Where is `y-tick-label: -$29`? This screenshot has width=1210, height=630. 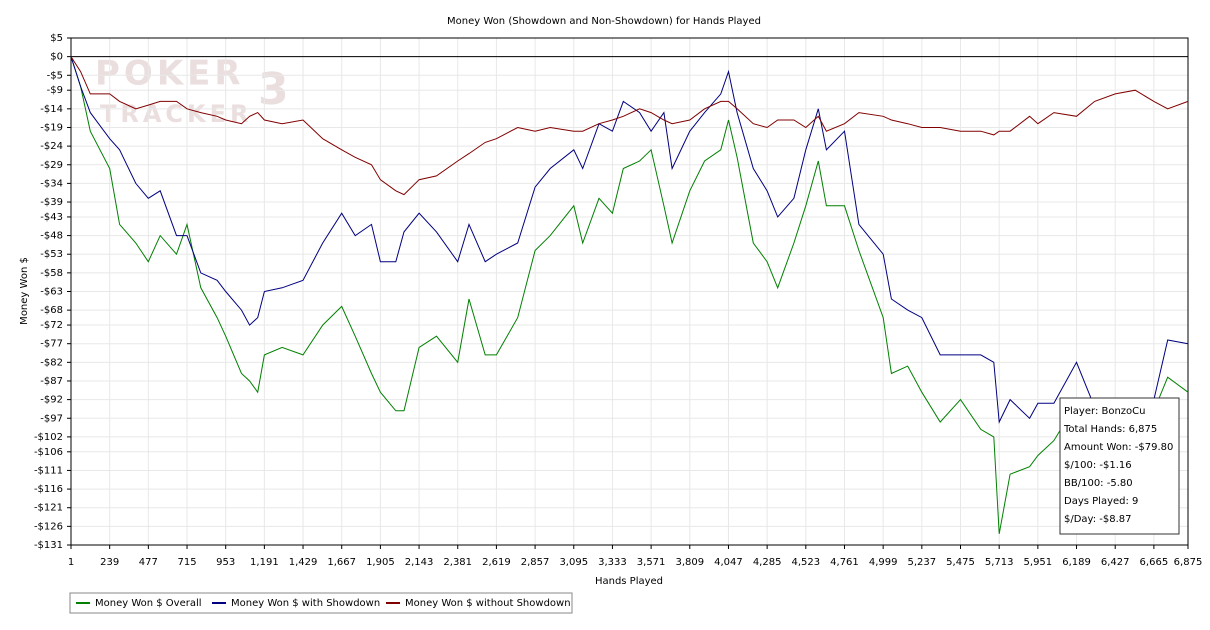
y-tick-label: -$29 is located at coordinates (51, 165).